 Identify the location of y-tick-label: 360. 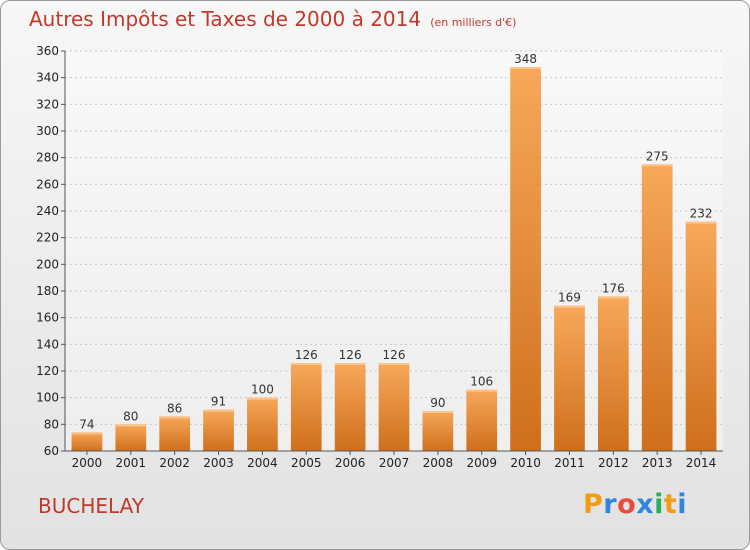
(47, 51).